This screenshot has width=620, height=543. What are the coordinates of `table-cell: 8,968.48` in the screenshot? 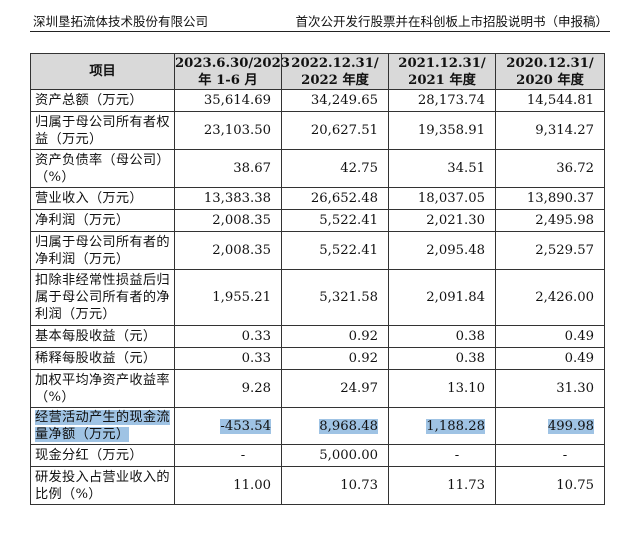 It's located at (335, 426).